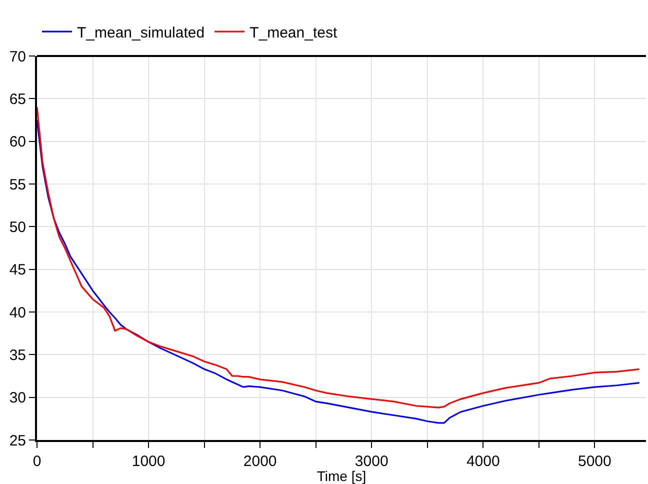  I want to click on y-tick-label: 70, so click(17, 57).